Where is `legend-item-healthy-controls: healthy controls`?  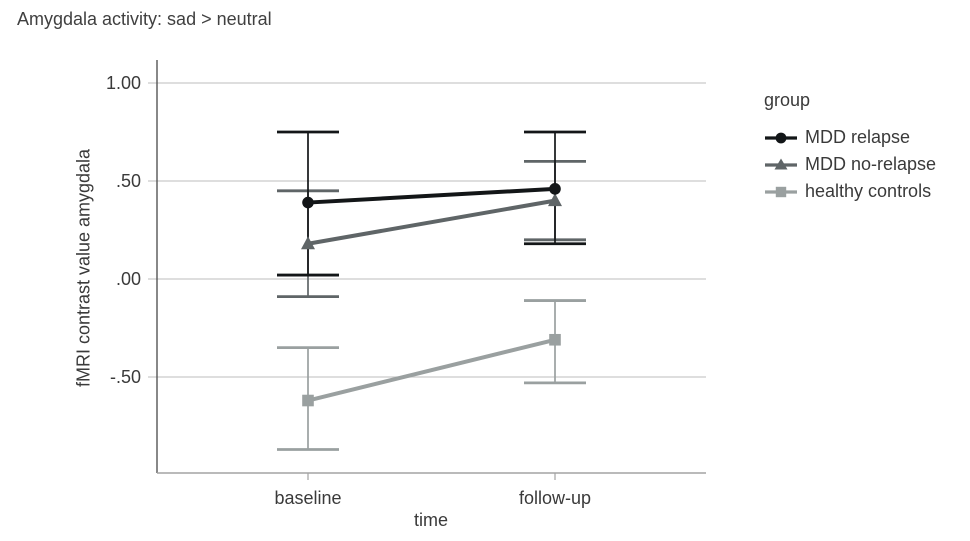
legend-item-healthy-controls: healthy controls is located at coordinates (850, 191).